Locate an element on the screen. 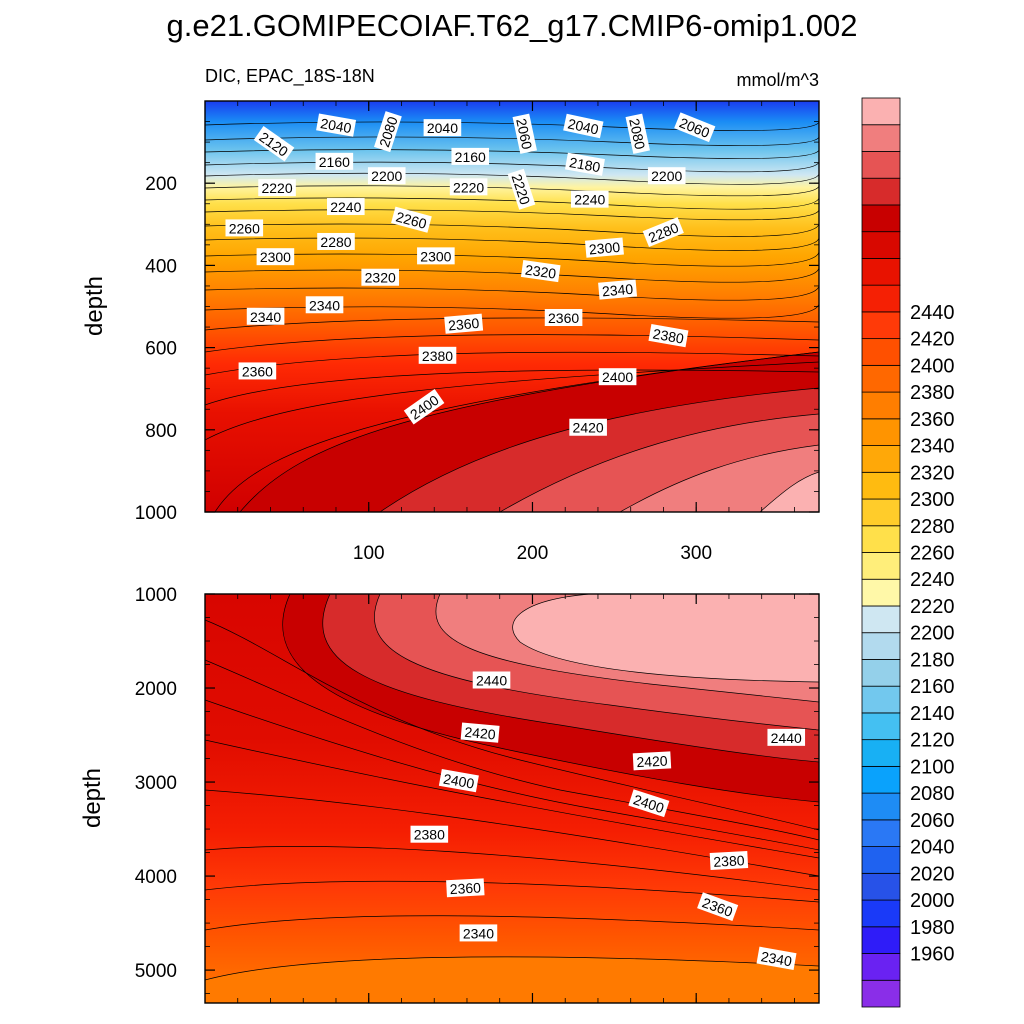  lower-ytick-label: 4000 is located at coordinates (156, 877).